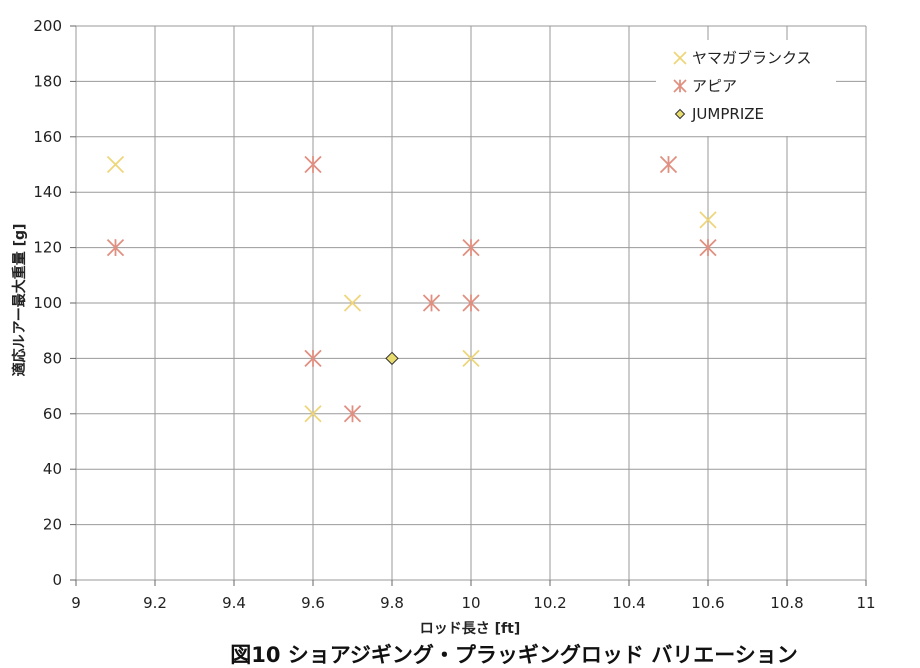 The image size is (920, 668). I want to click on y-tick-label: 100, so click(47, 303).